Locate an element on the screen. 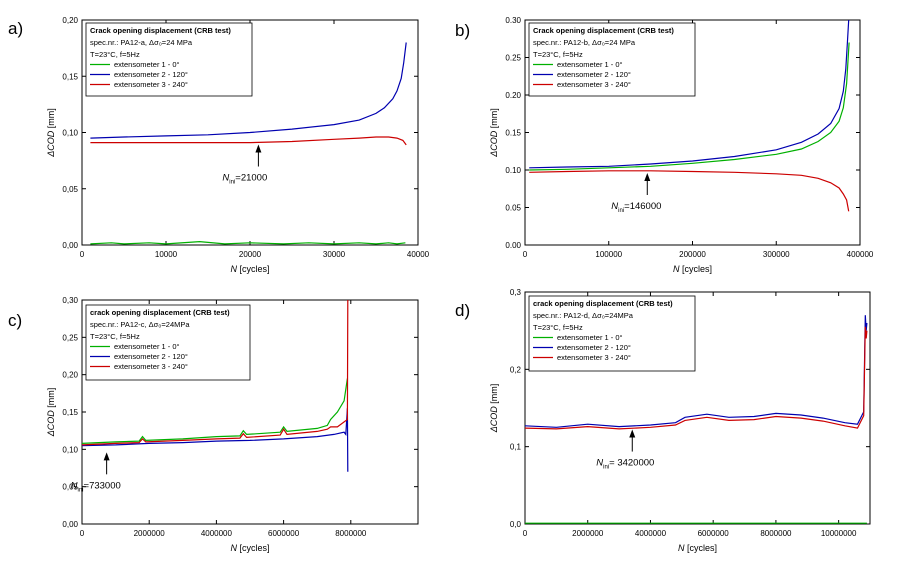  legend-spec: spec.nr.: PA12-d, Δσ₀=24MPa is located at coordinates (583, 315).